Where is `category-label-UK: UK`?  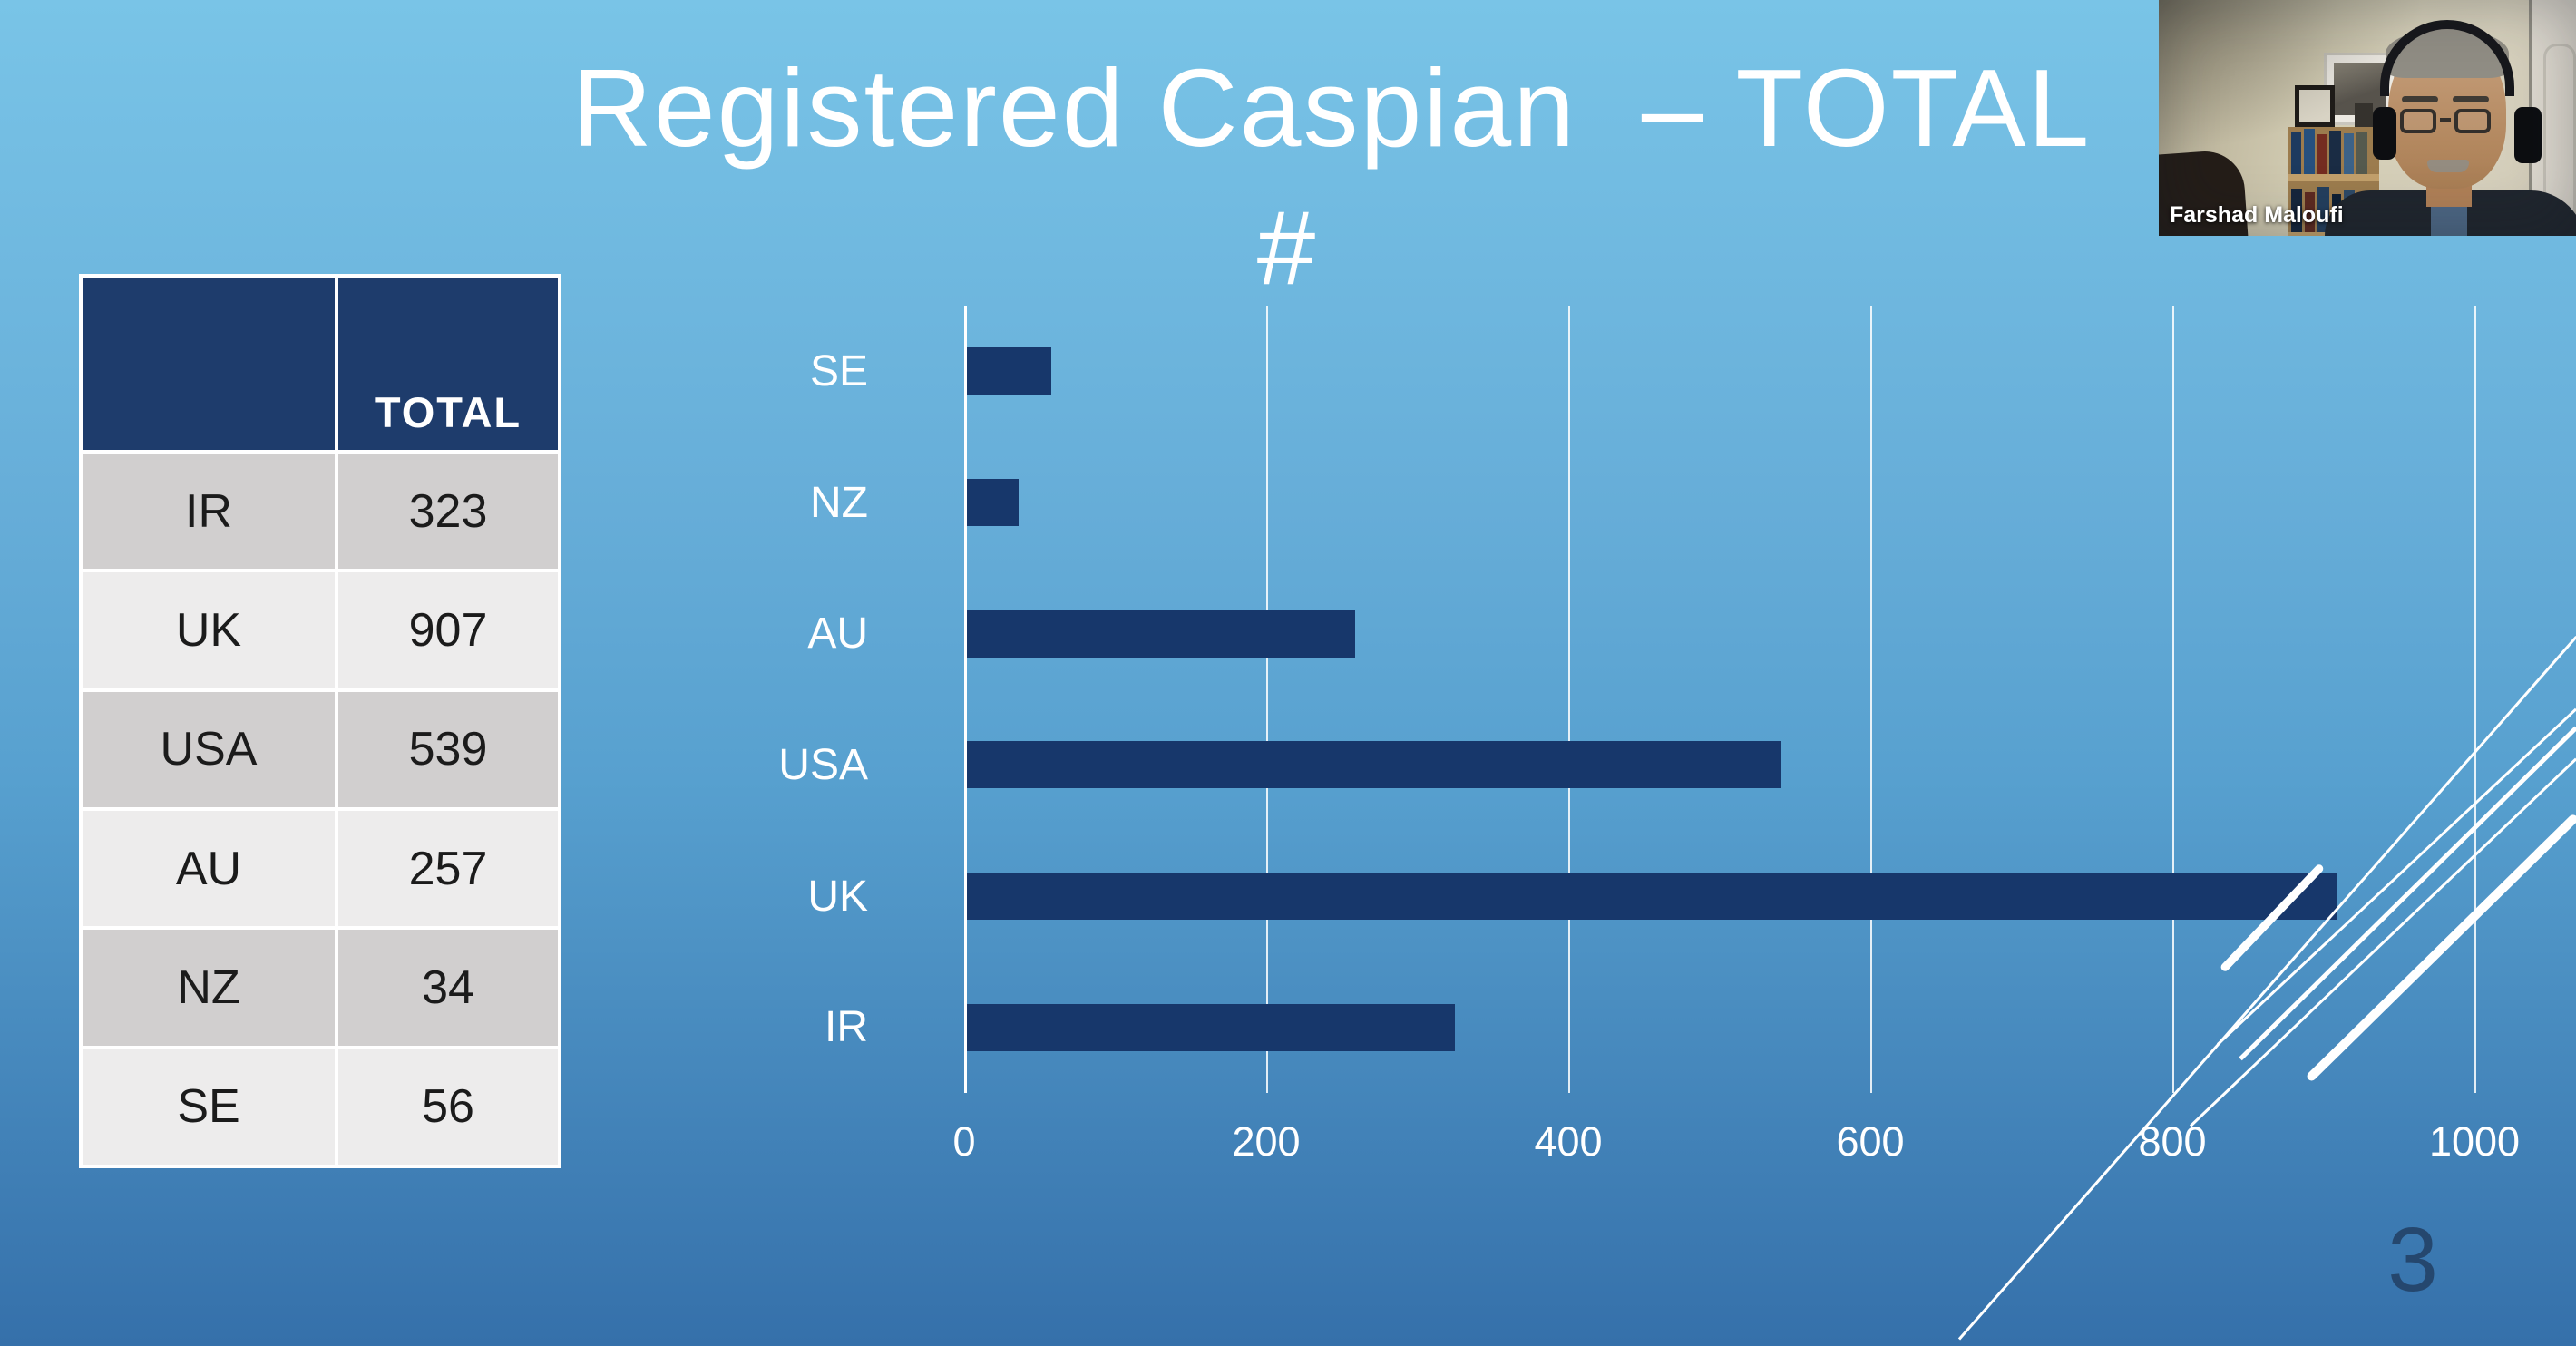
category-label-UK: UK is located at coordinates (837, 897).